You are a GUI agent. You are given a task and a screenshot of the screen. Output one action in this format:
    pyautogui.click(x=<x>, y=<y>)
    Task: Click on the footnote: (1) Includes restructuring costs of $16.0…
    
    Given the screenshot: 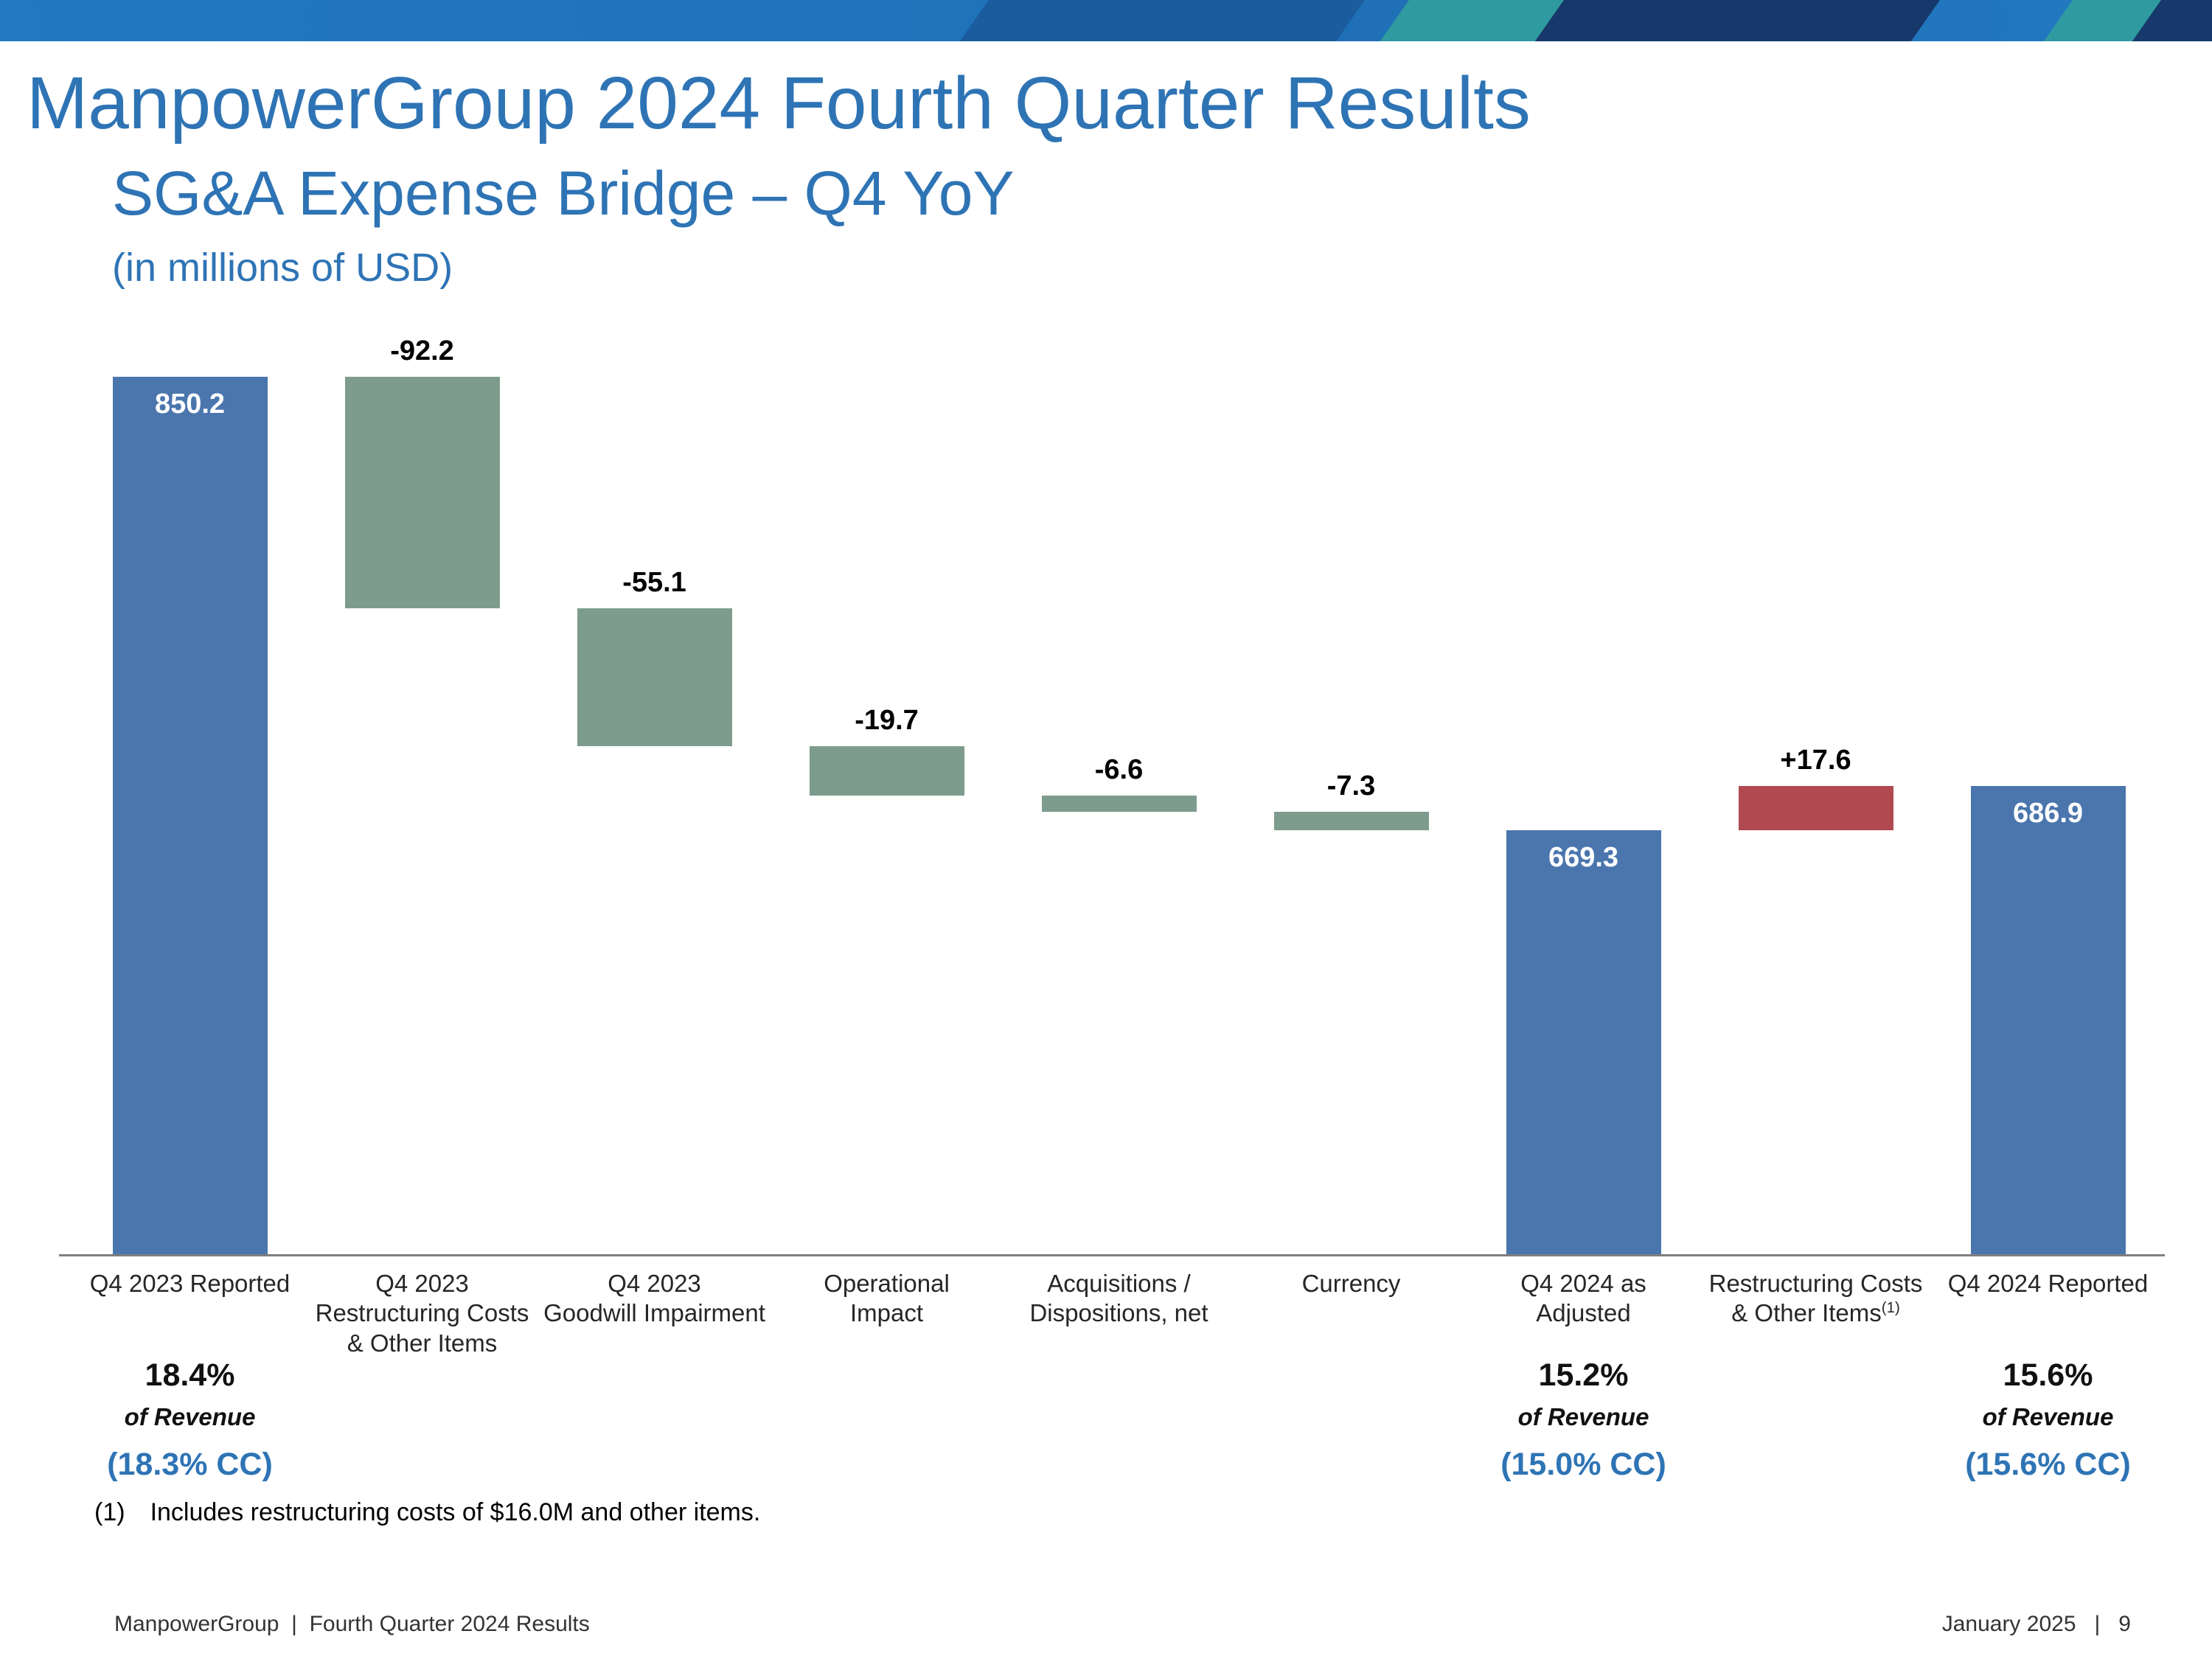 What is the action you would take?
    pyautogui.click(x=427, y=1512)
    